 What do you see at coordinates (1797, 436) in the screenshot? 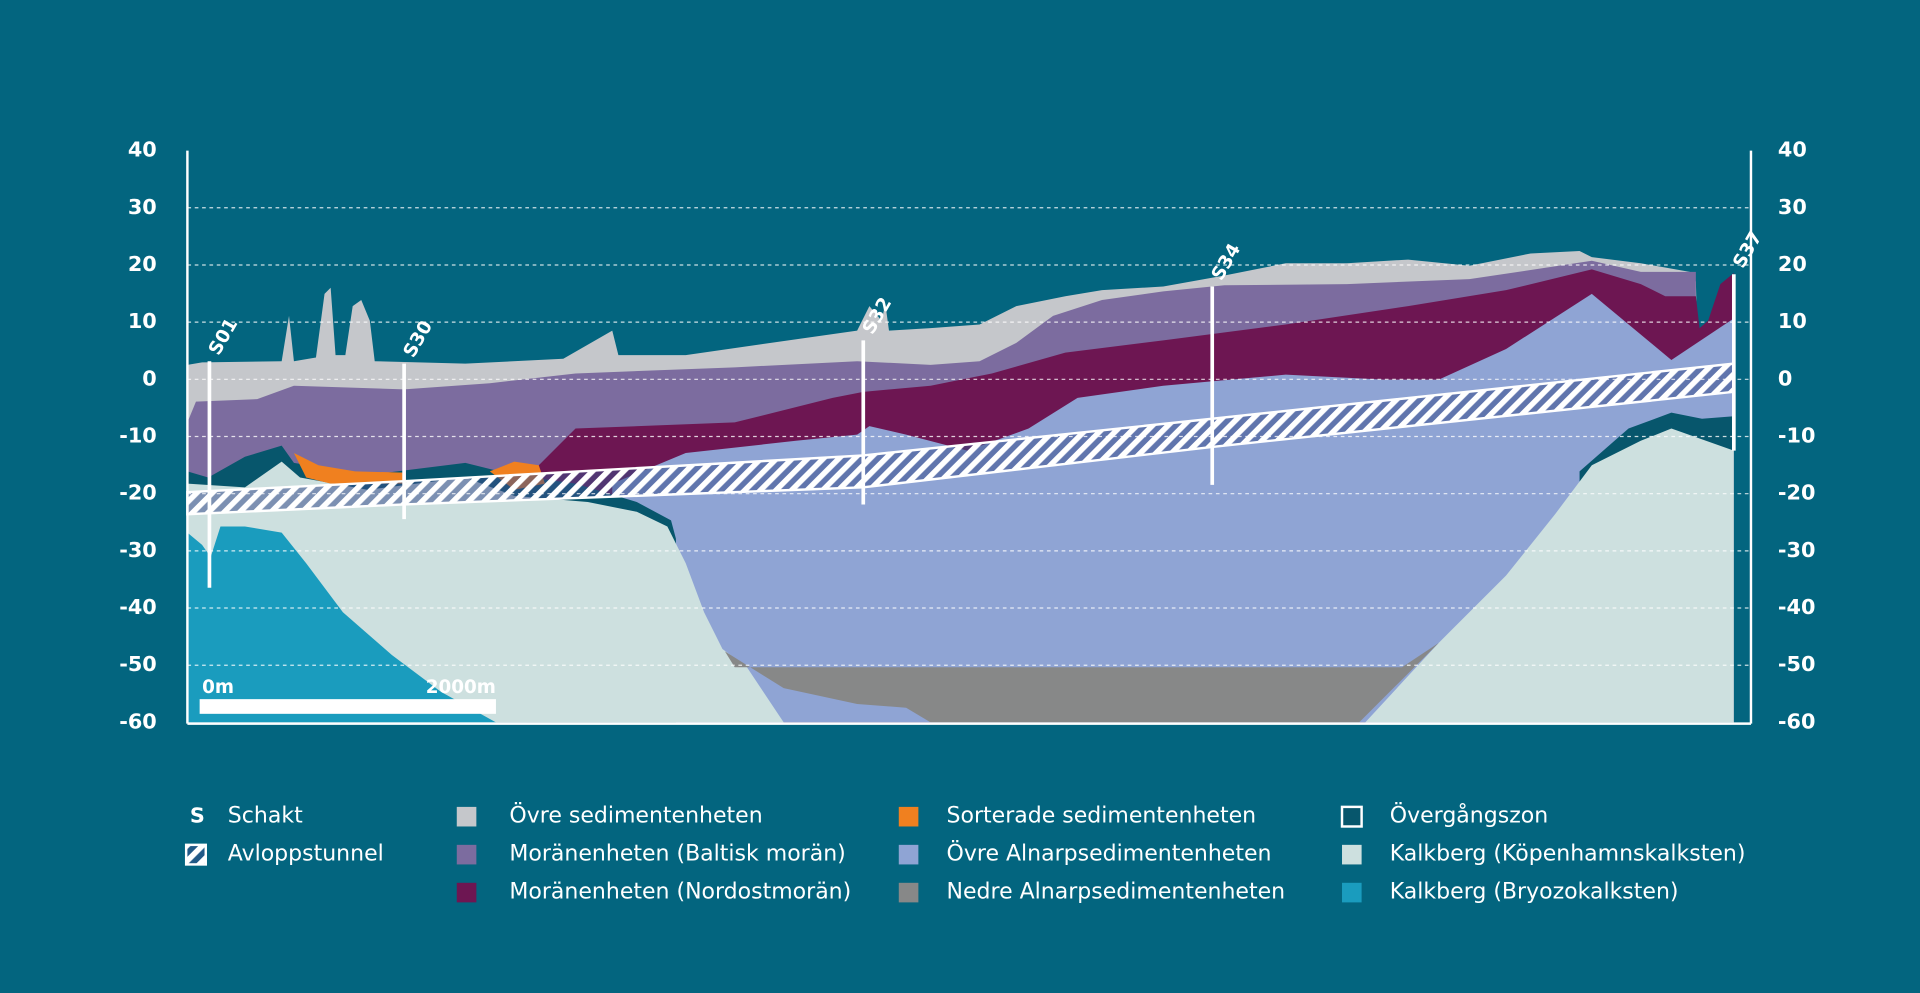
I see `y-tick-label-right: -10` at bounding box center [1797, 436].